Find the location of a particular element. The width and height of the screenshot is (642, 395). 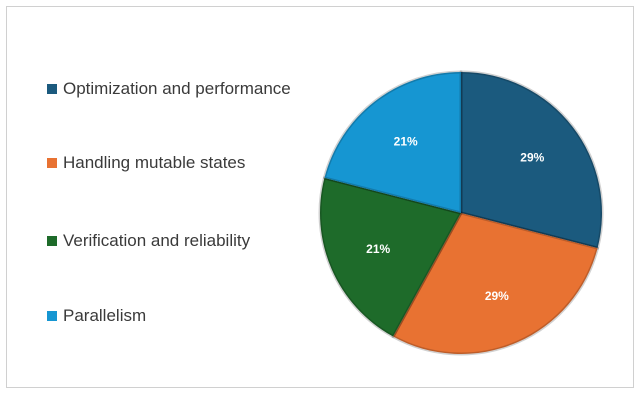

legend-label-optimization: Optimization and performance is located at coordinates (177, 88).